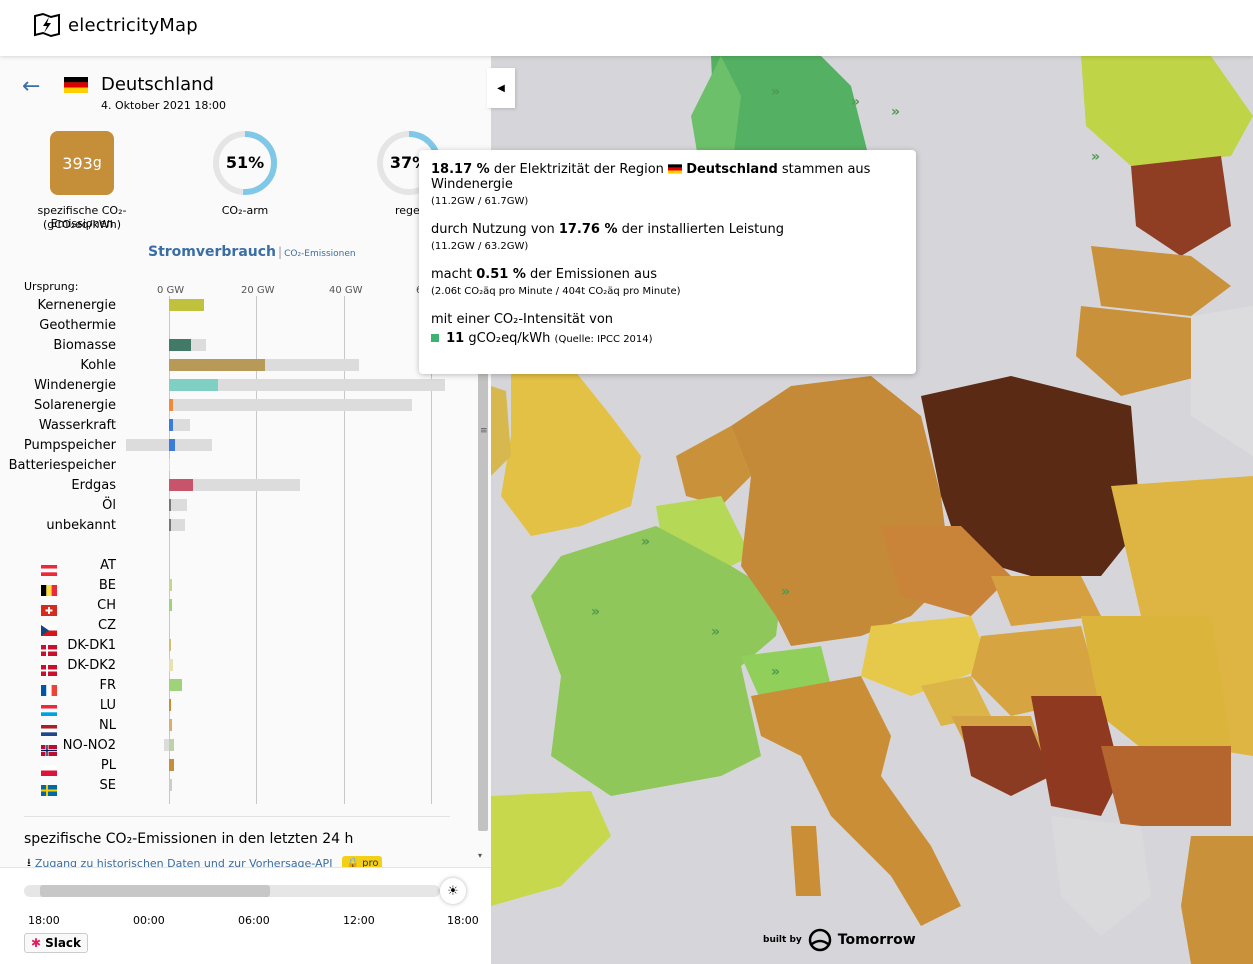 This screenshot has height=964, width=1253. Describe the element at coordinates (1036, 671) in the screenshot. I see `region-hungary` at that location.